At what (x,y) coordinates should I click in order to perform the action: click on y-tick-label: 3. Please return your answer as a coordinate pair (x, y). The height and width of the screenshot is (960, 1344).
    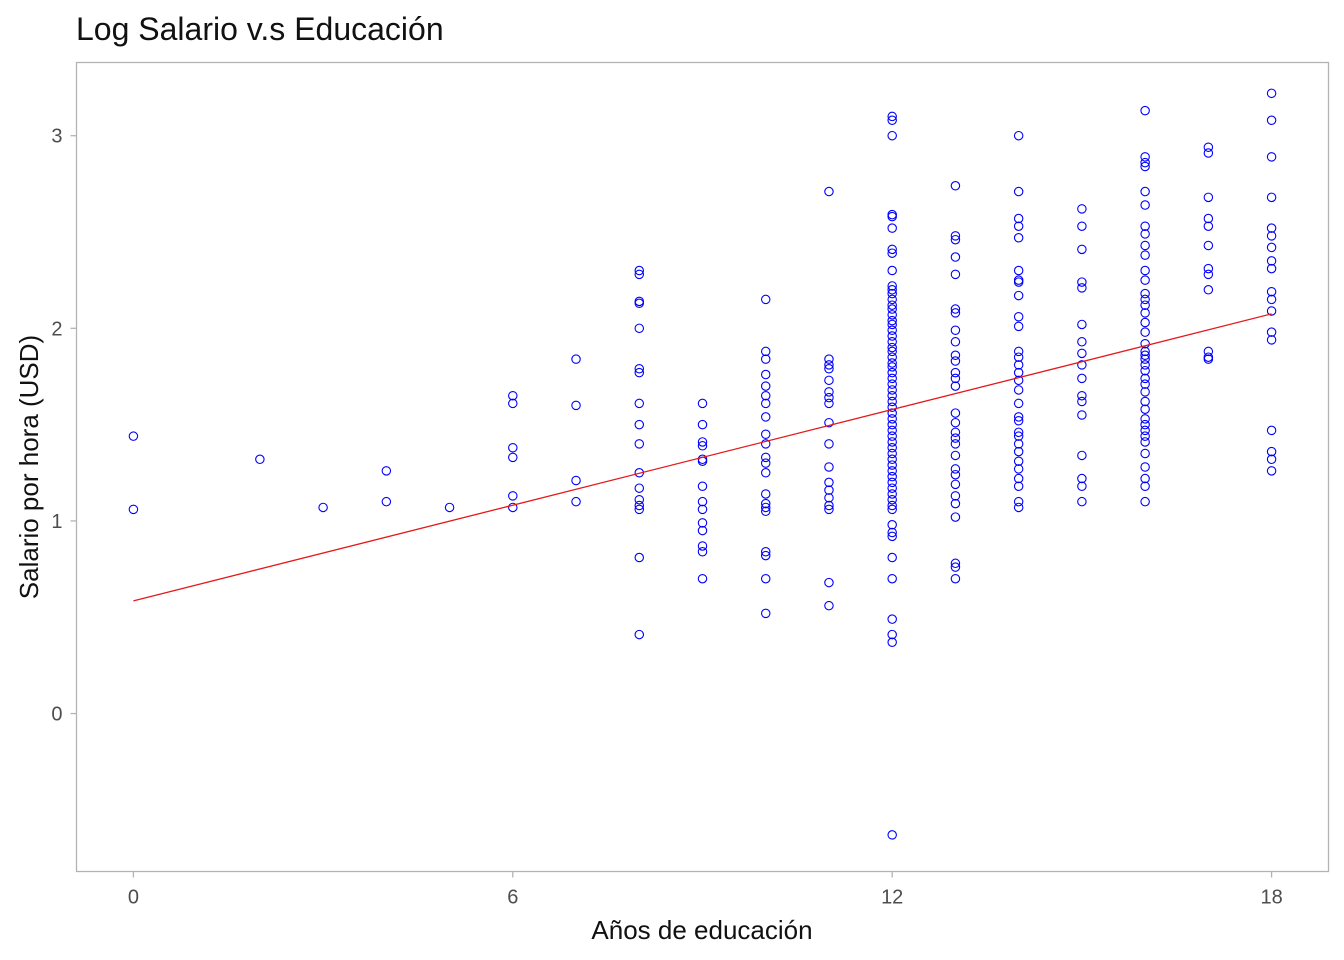
    Looking at the image, I should click on (56, 137).